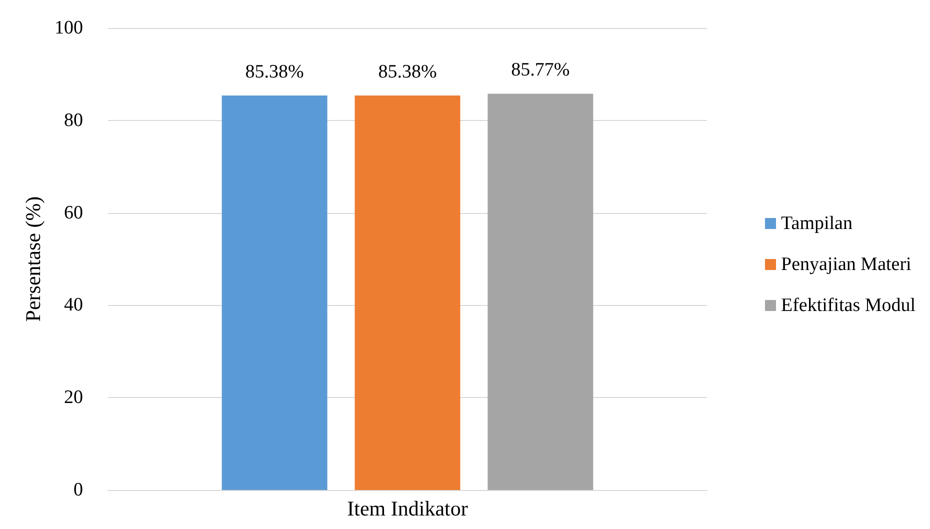 The width and height of the screenshot is (930, 529). Describe the element at coordinates (848, 305) in the screenshot. I see `legend-label: Efektifitas Modul` at that location.